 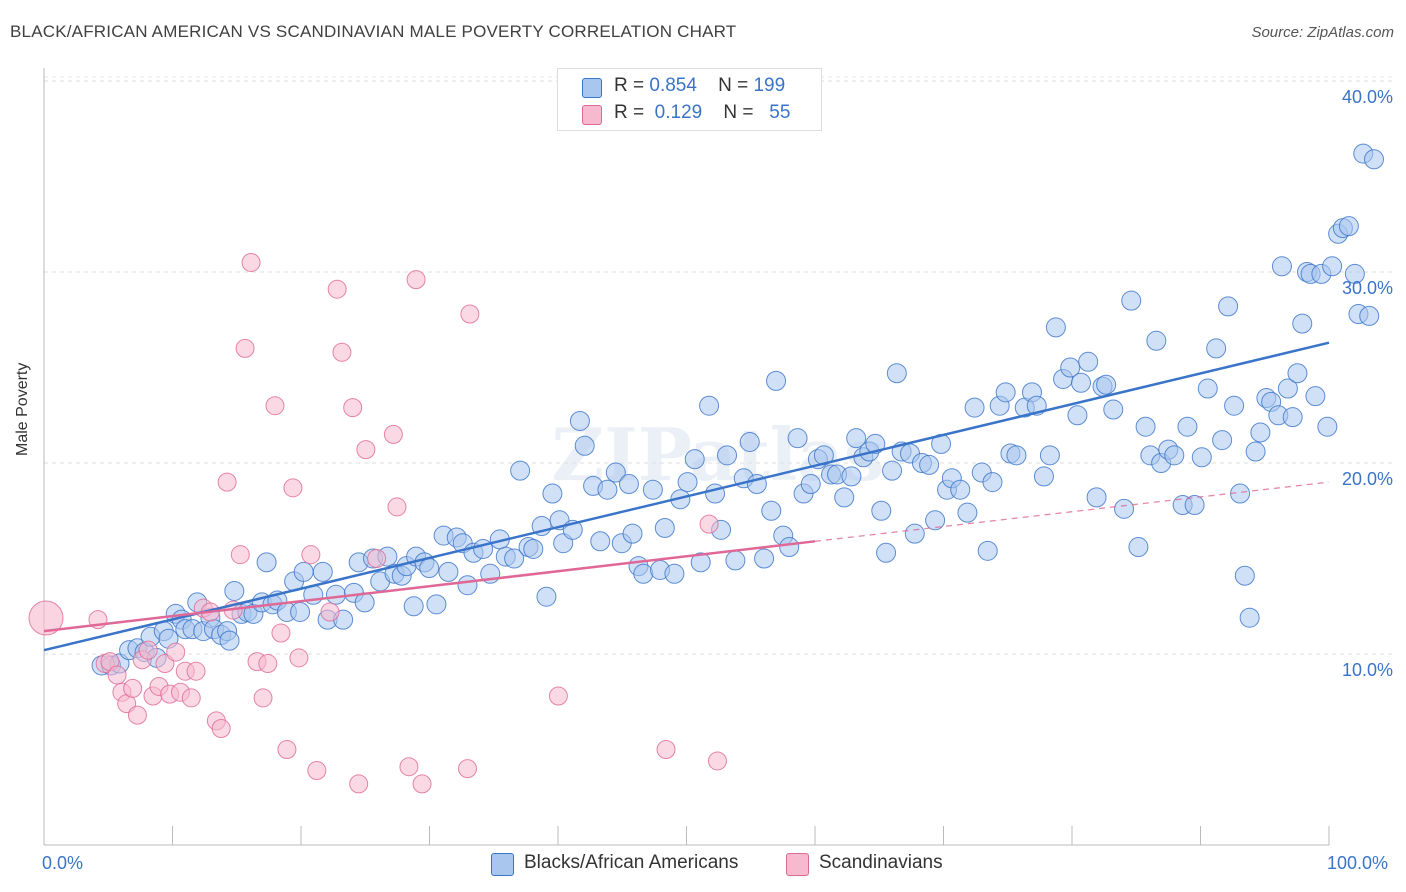 I want to click on scandinavians-trend-extension, so click(x=1072, y=511).